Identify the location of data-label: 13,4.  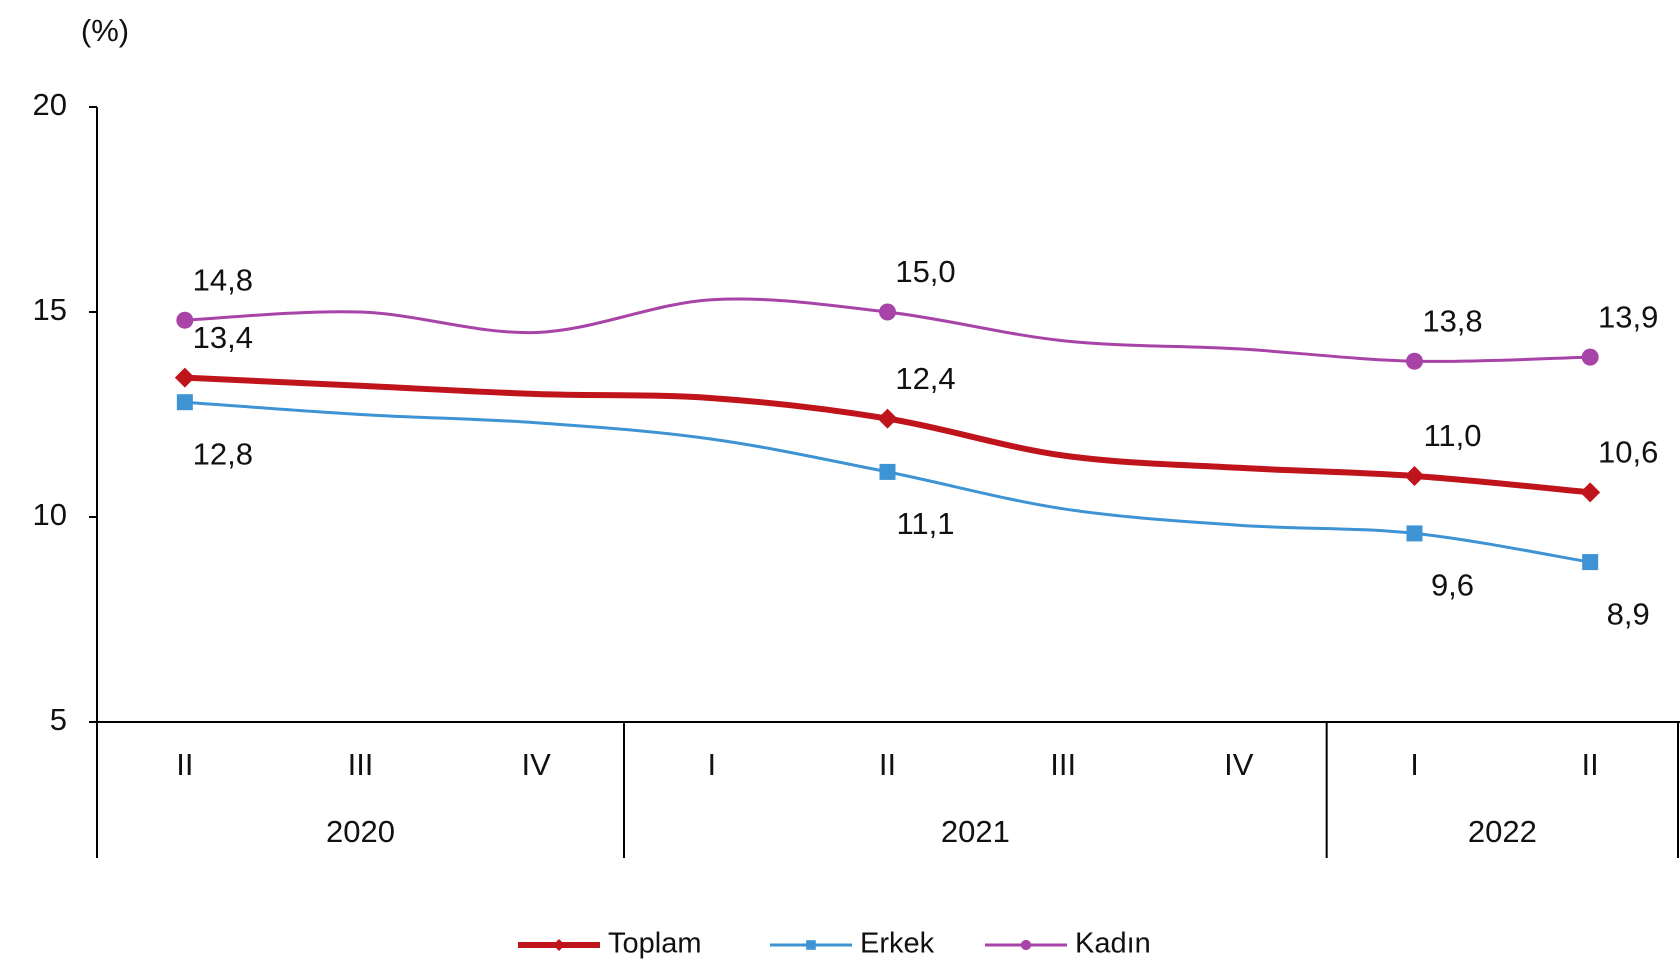
(223, 337).